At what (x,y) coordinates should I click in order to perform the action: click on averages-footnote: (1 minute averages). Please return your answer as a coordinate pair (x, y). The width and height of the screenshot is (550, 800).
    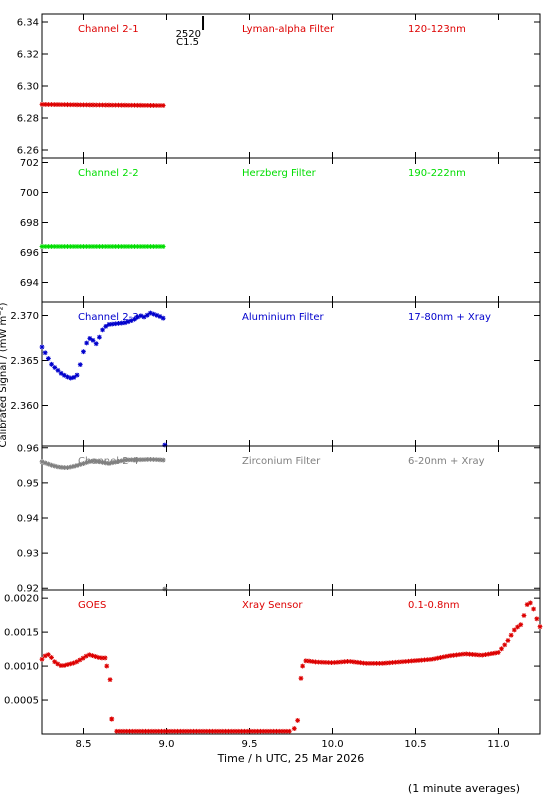
    Looking at the image, I should click on (464, 788).